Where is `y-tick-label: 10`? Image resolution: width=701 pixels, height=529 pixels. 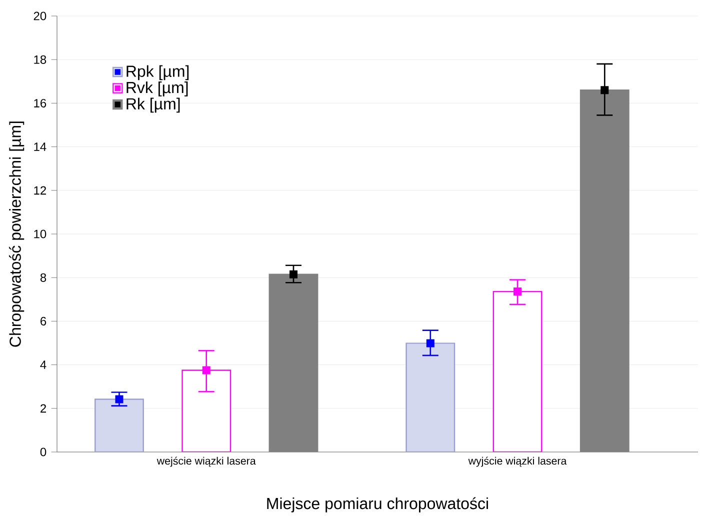
y-tick-label: 10 is located at coordinates (40, 234).